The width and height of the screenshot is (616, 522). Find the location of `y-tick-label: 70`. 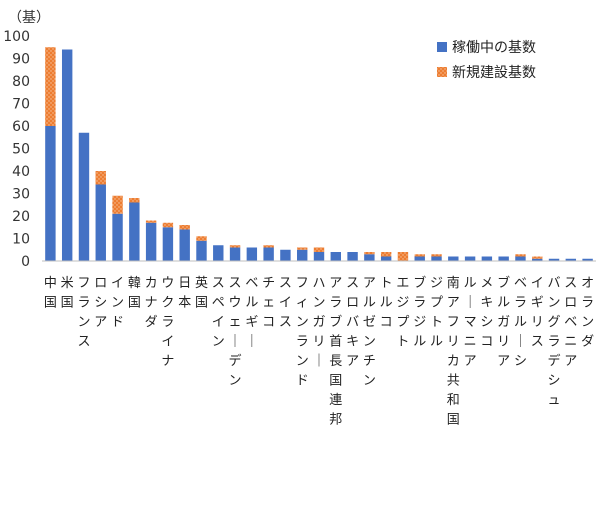

y-tick-label: 70 is located at coordinates (21, 105).